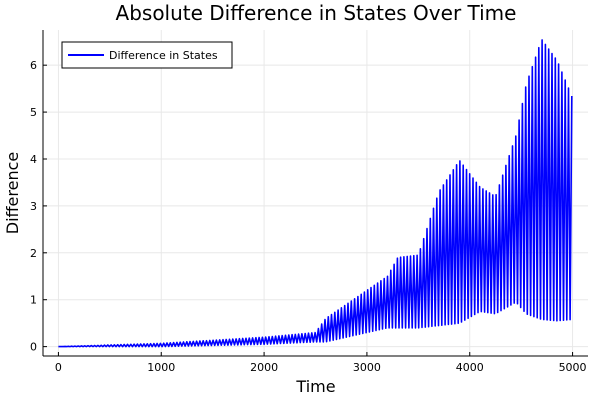  What do you see at coordinates (33, 65) in the screenshot?
I see `y-tick-label: 6` at bounding box center [33, 65].